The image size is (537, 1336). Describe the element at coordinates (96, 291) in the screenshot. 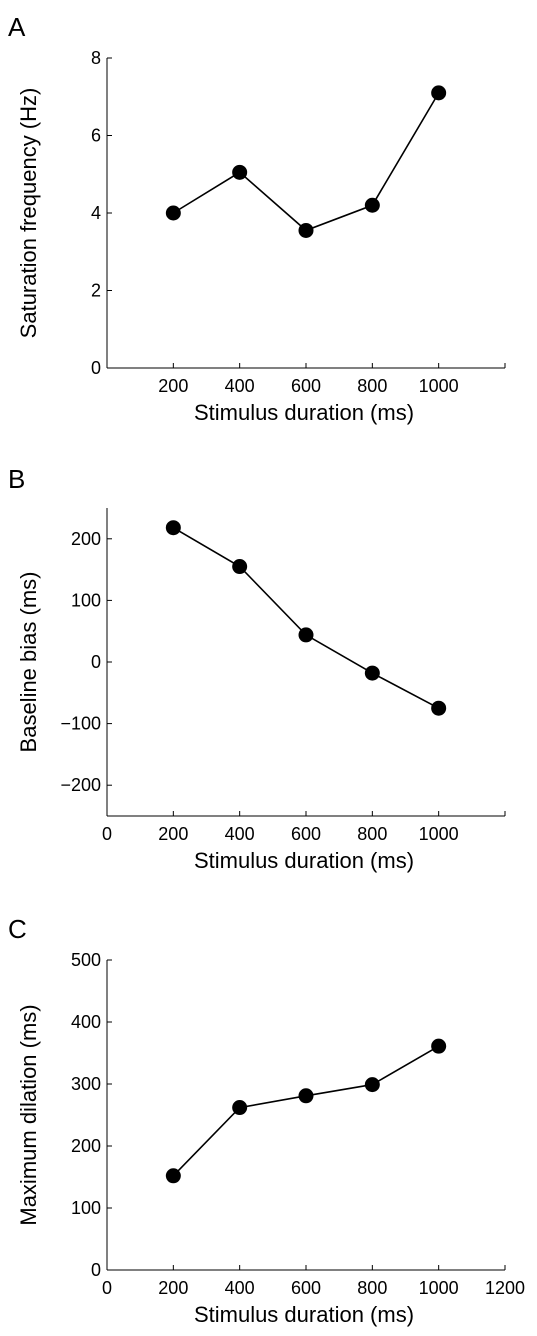

I see `y-tick-label: 2` at that location.